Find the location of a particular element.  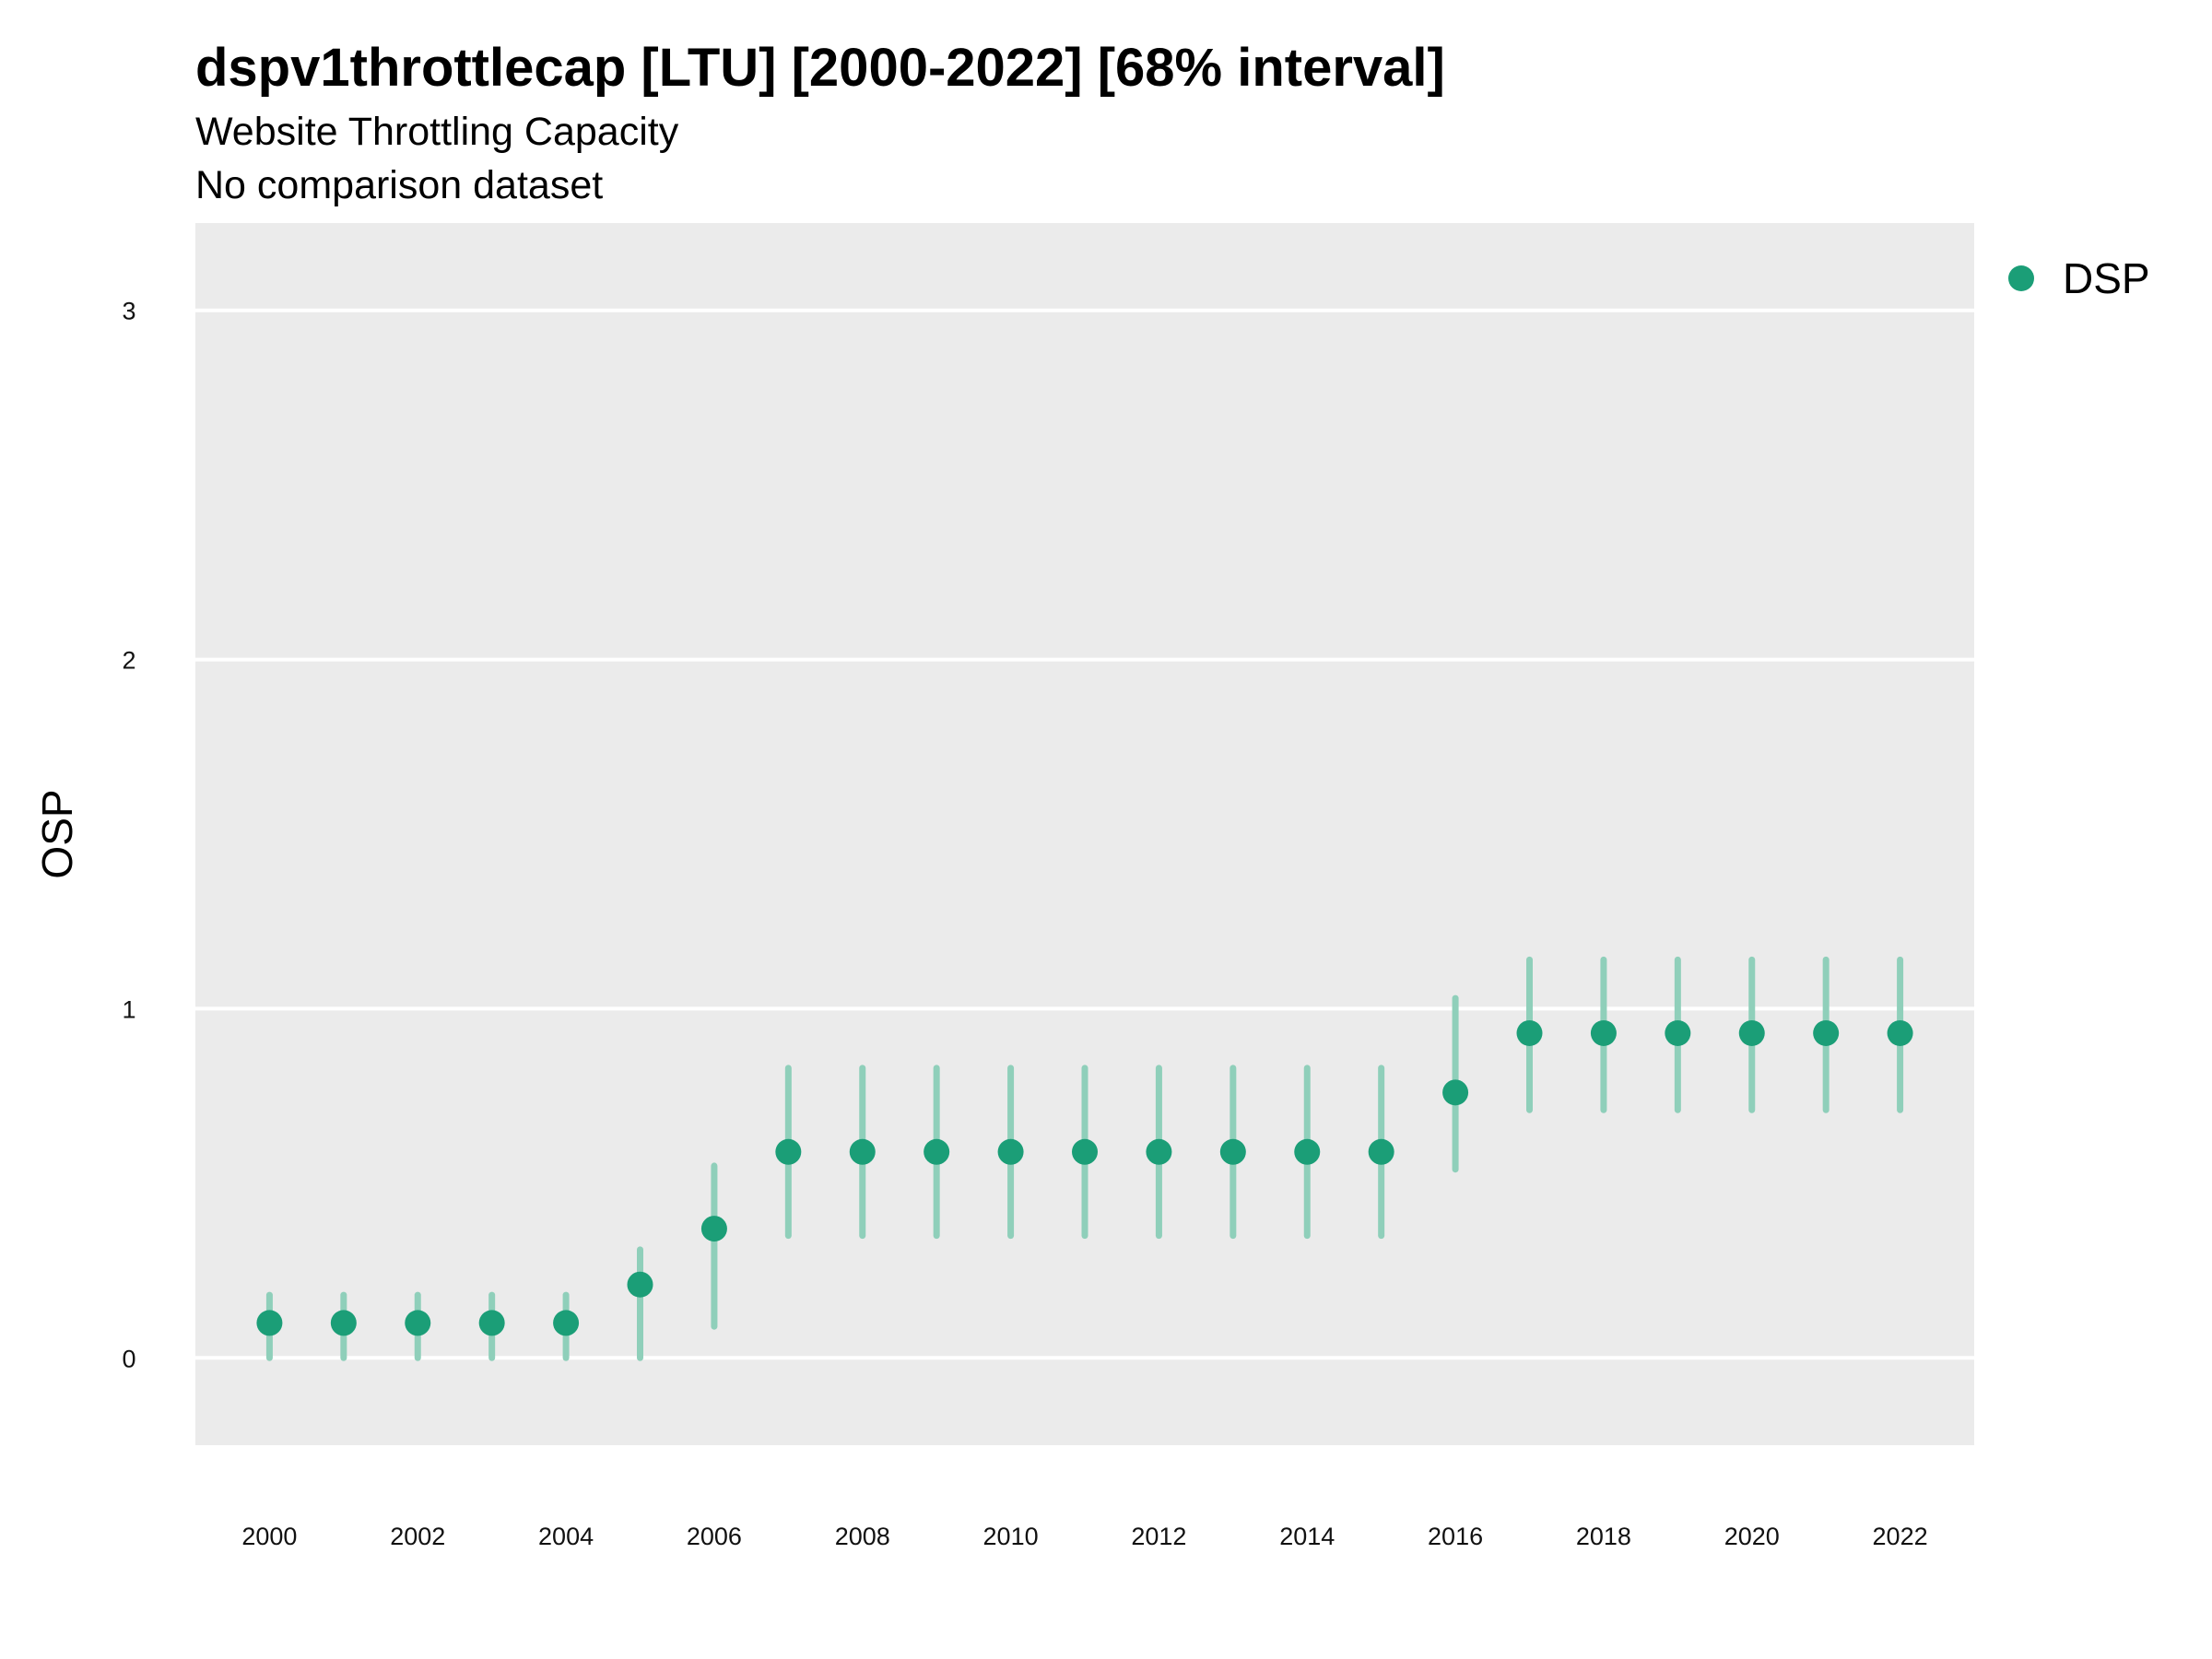

x-tick-label: 2010 is located at coordinates (1011, 1536).